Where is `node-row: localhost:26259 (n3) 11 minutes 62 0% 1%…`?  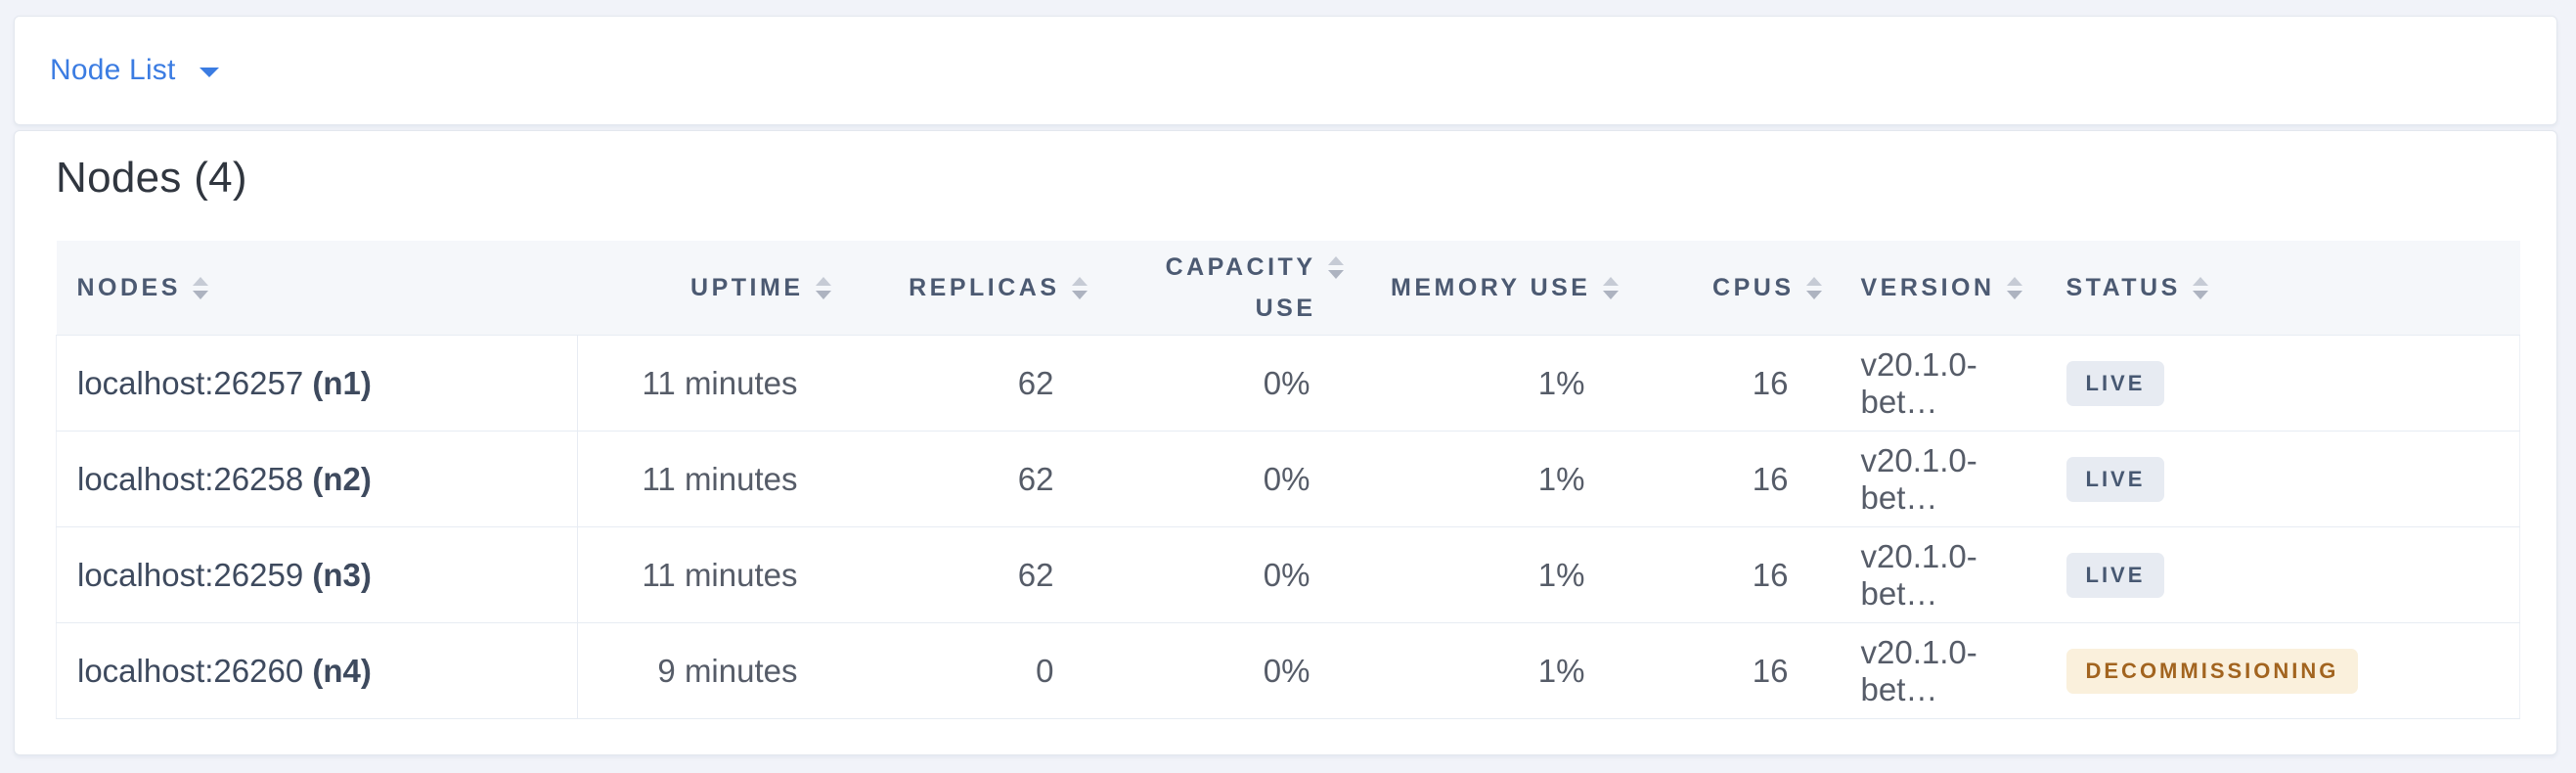 node-row: localhost:26259 (n3) 11 minutes 62 0% 1%… is located at coordinates (1288, 575).